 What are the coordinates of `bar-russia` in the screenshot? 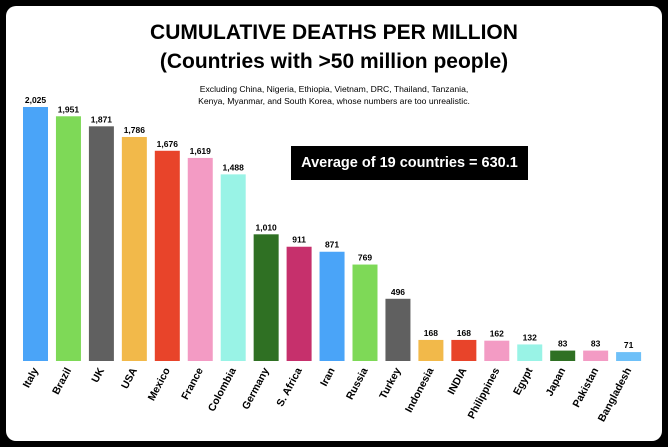 It's located at (365, 312).